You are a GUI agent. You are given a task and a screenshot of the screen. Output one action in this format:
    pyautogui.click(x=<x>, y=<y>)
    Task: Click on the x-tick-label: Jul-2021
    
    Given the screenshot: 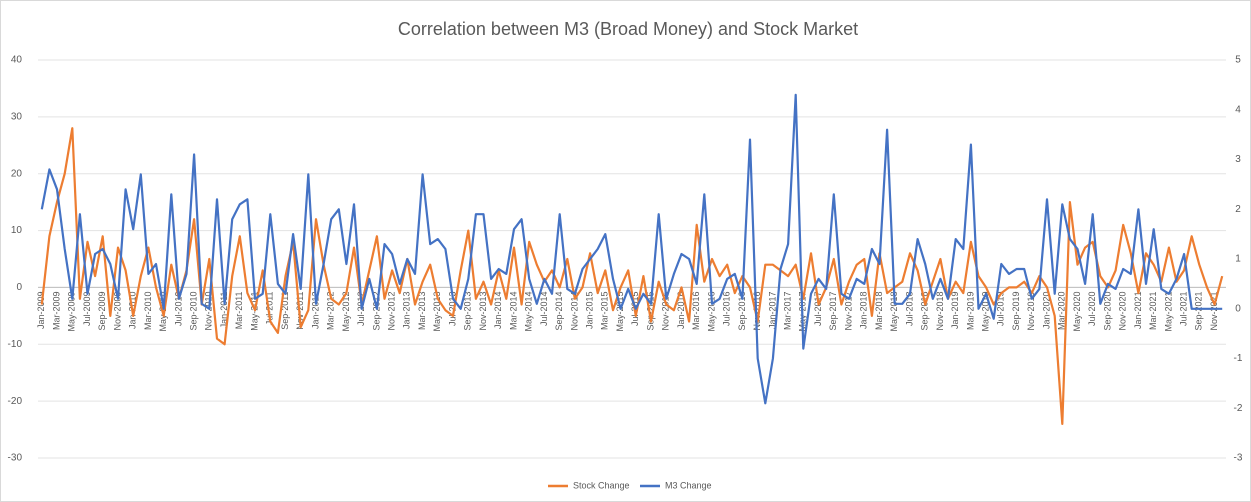 What is the action you would take?
    pyautogui.click(x=1183, y=308)
    